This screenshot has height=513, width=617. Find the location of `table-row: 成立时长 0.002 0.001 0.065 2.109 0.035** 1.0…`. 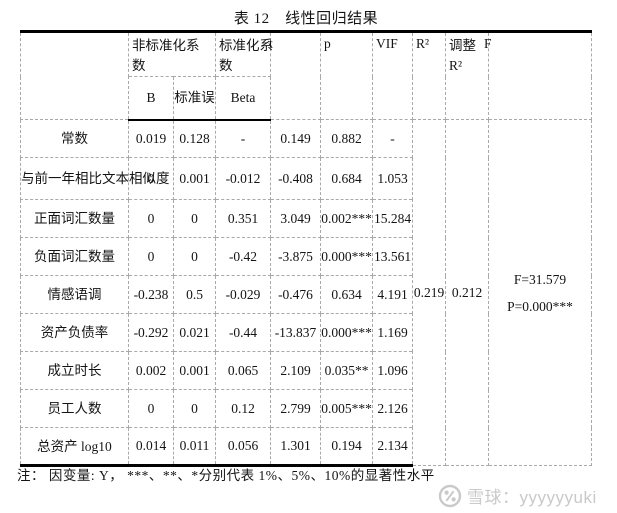

table-row: 成立时长 0.002 0.001 0.065 2.109 0.035** 1.0… is located at coordinates (306, 370).